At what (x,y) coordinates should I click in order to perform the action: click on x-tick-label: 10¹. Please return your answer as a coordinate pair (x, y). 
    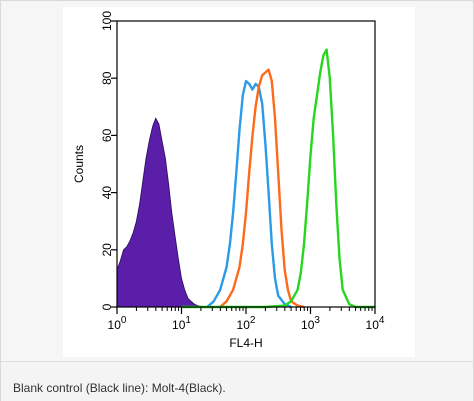
    Looking at the image, I should click on (181, 323).